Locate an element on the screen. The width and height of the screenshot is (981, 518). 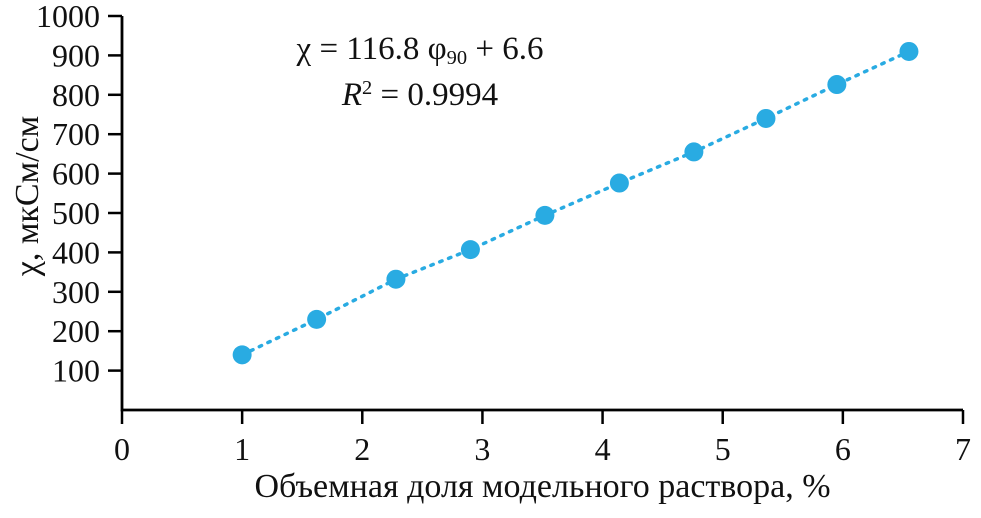
r-squared-value: = 0.9994 is located at coordinates (435, 95).